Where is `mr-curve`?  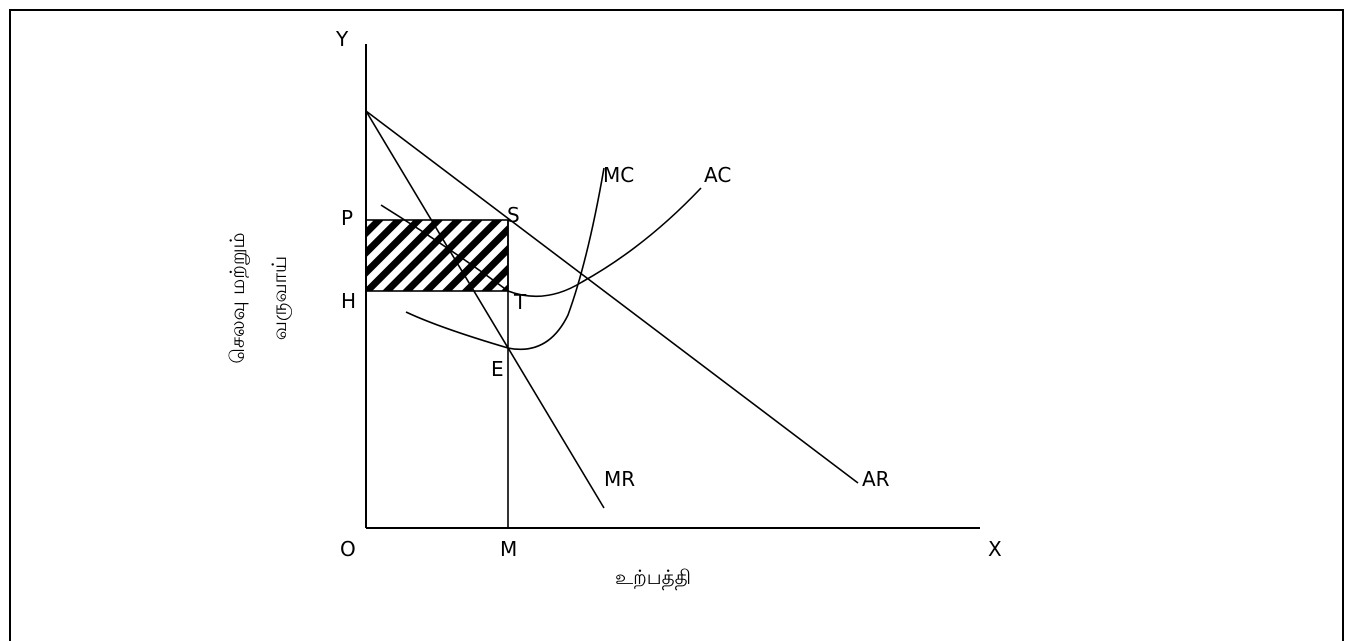 mr-curve is located at coordinates (485, 309).